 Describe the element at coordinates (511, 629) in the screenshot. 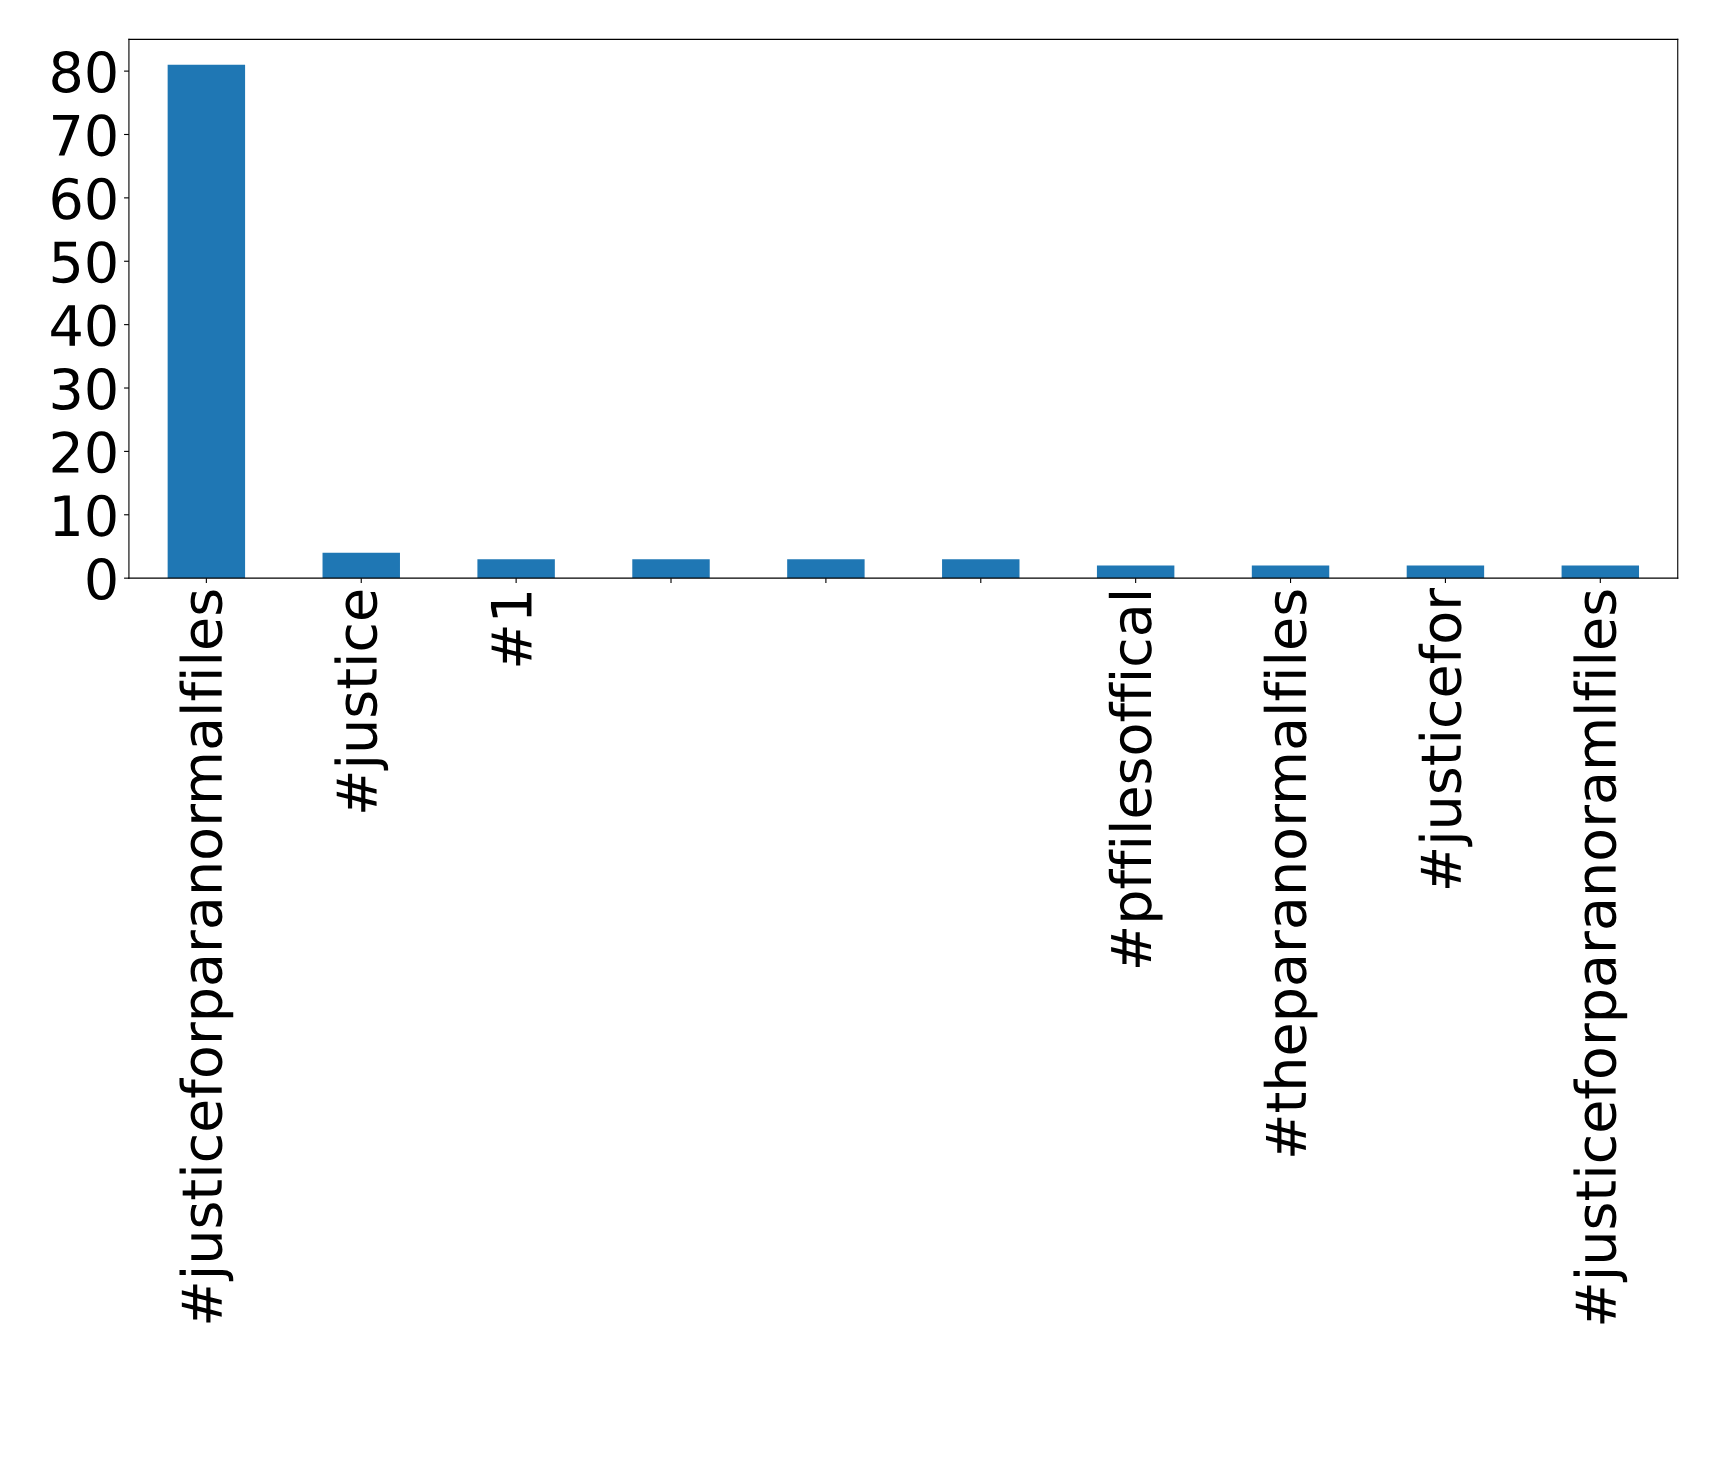

I see `x-tick-label: #1` at that location.